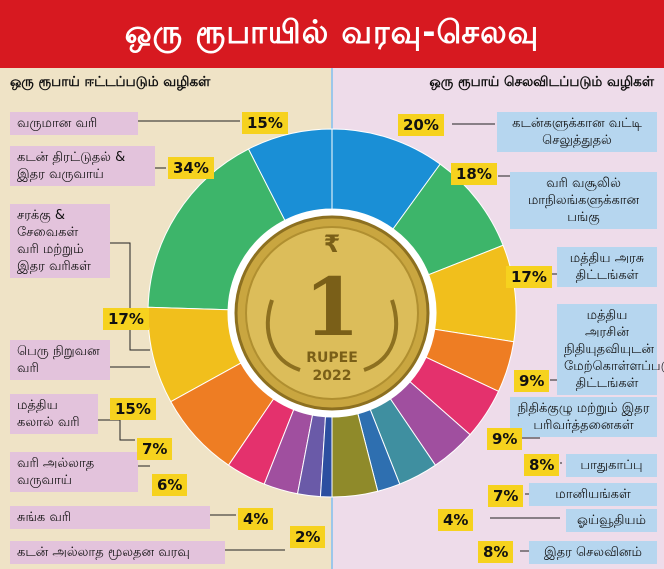  I want to click on income-label: வரி அல்லாத வருவாய், so click(74, 472).